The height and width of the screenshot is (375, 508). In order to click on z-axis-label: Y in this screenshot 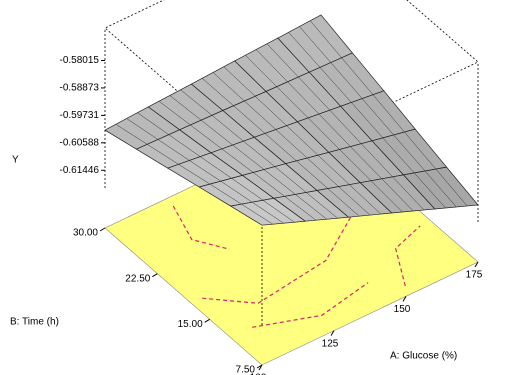, I will do `click(15, 160)`.